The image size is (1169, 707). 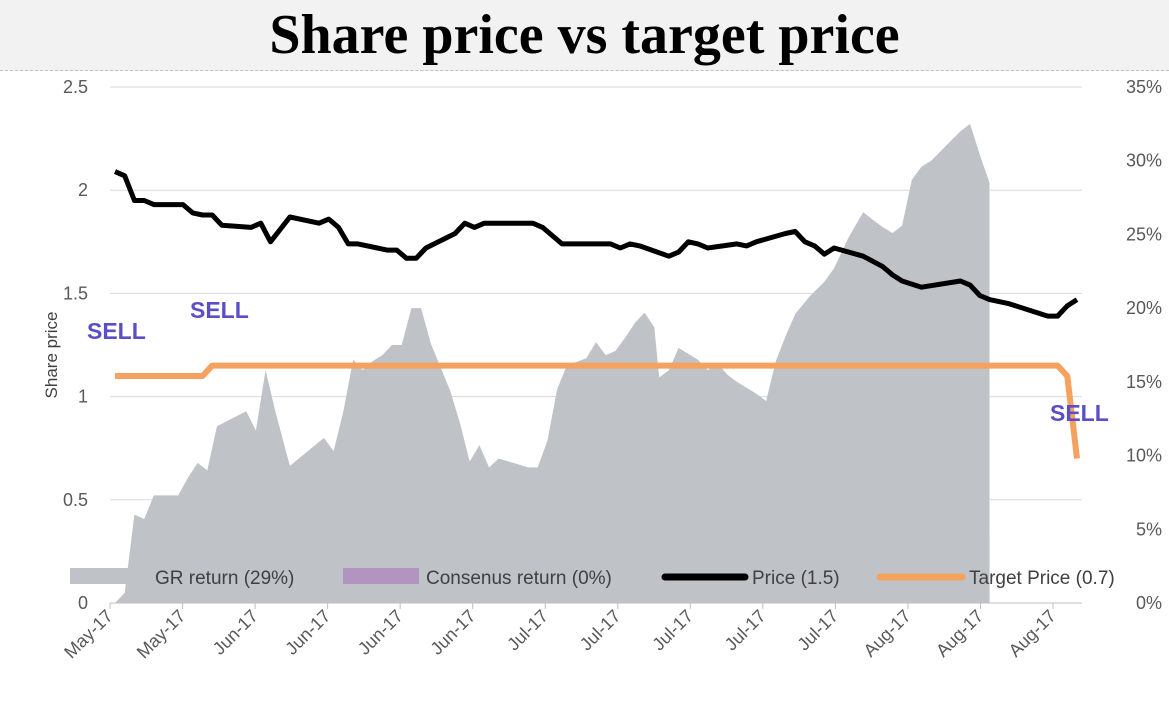 What do you see at coordinates (597, 410) in the screenshot?
I see `line-series-target` at bounding box center [597, 410].